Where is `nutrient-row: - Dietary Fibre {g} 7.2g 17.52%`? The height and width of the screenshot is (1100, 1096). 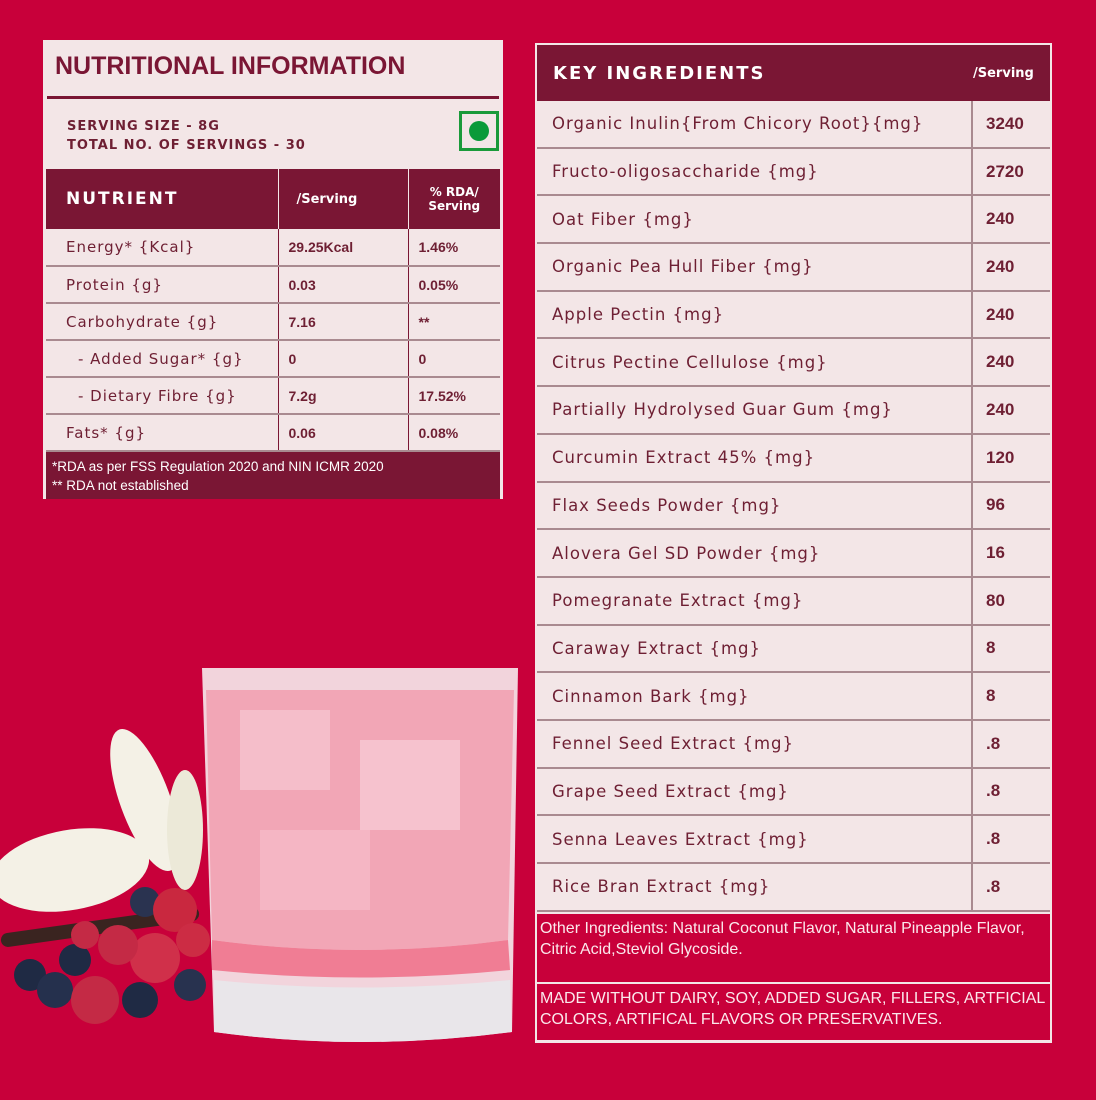 nutrient-row: - Dietary Fibre {g} 7.2g 17.52% is located at coordinates (273, 396).